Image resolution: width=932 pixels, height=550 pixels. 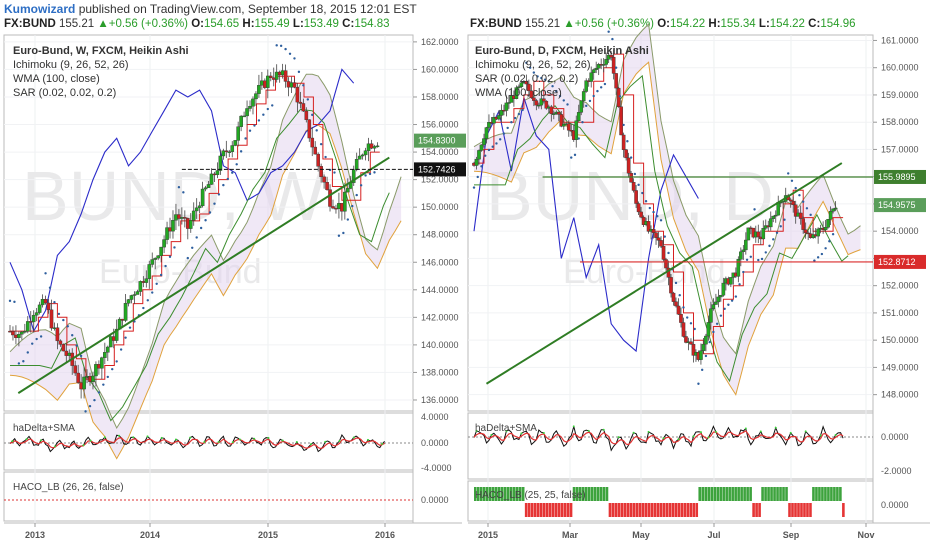 I want to click on right-indicator-wma: WMA (100, close), so click(x=518, y=93).